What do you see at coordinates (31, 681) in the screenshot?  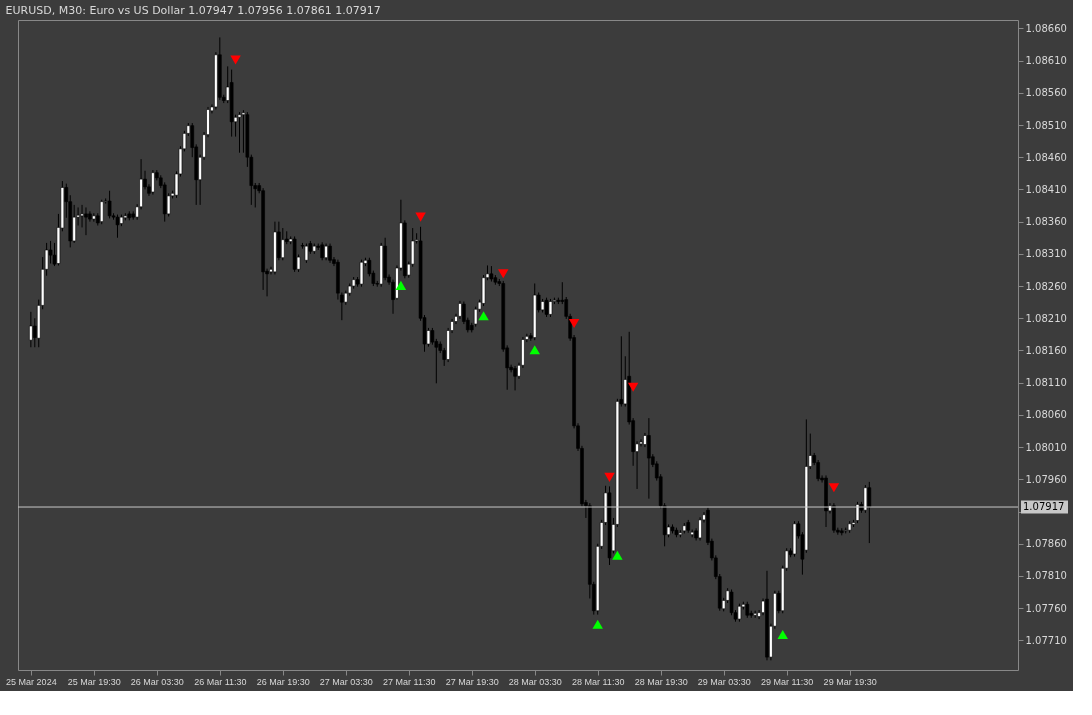 I see `x-tick-label: 25 Mar 2024` at bounding box center [31, 681].